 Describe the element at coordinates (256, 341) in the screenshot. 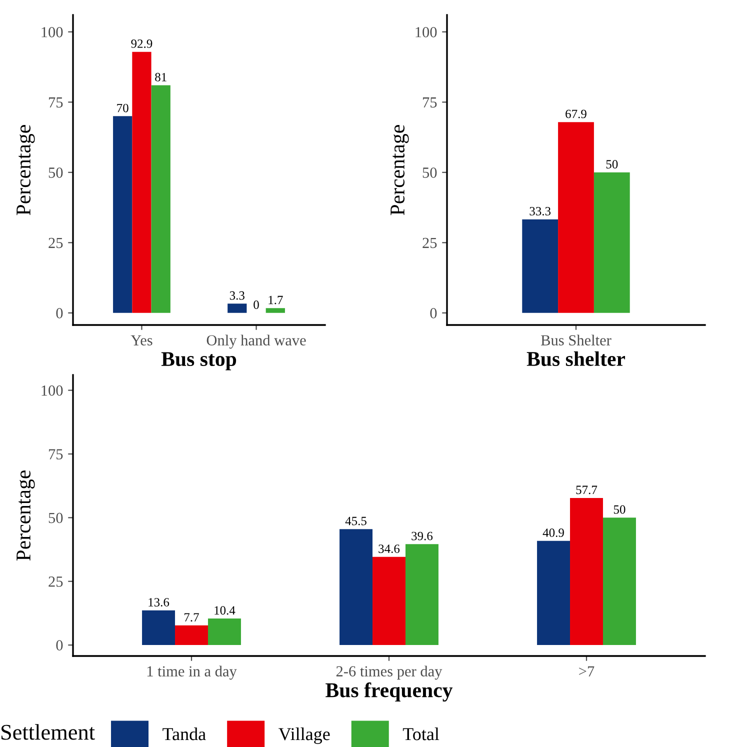

I see `x-tick-label: Only hand wave` at that location.